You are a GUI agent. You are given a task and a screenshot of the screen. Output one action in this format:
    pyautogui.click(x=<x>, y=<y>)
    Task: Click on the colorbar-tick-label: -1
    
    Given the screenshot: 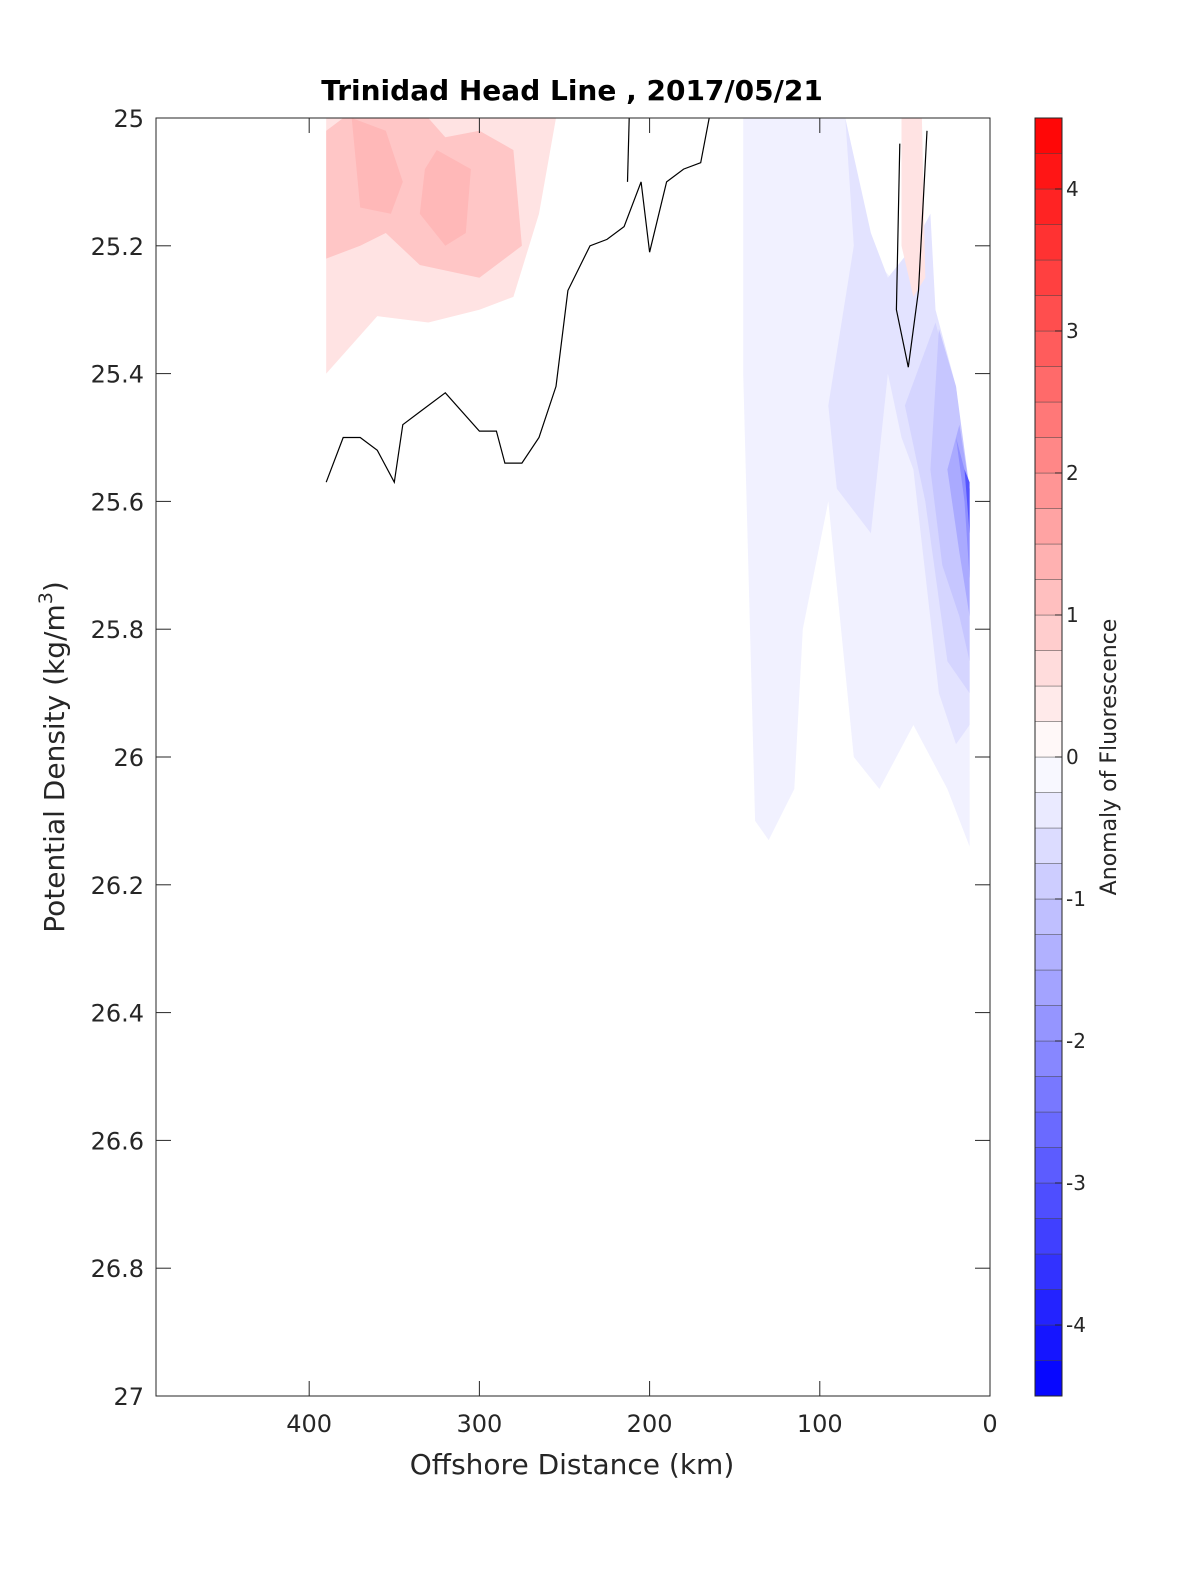 What is the action you would take?
    pyautogui.click(x=1076, y=899)
    